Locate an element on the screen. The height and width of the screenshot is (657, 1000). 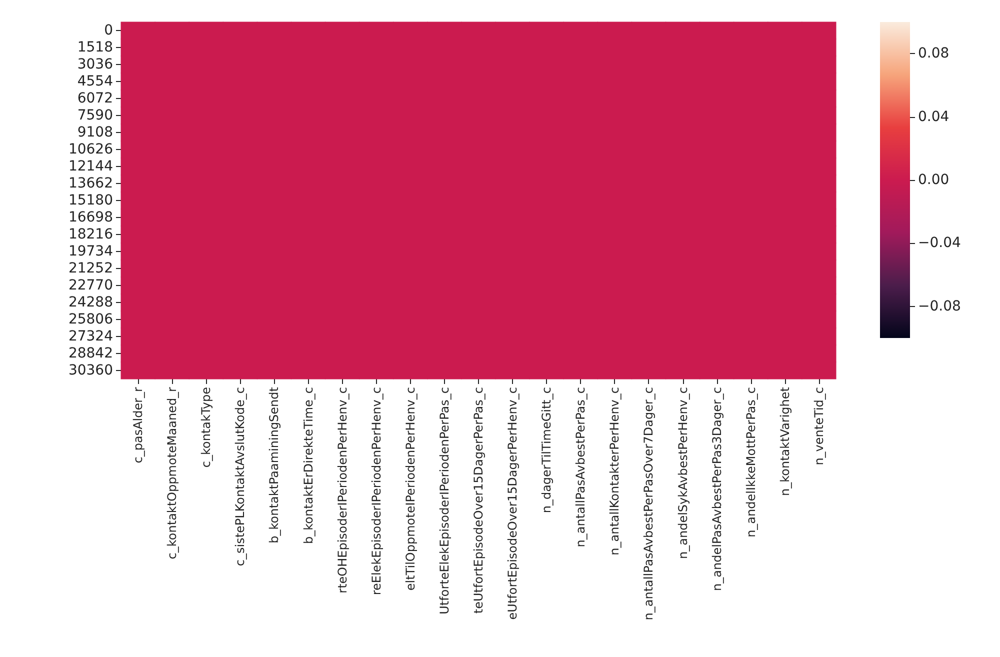
x-tick-label: n_andelSykAvbestPerHenv_c is located at coordinates (683, 473).